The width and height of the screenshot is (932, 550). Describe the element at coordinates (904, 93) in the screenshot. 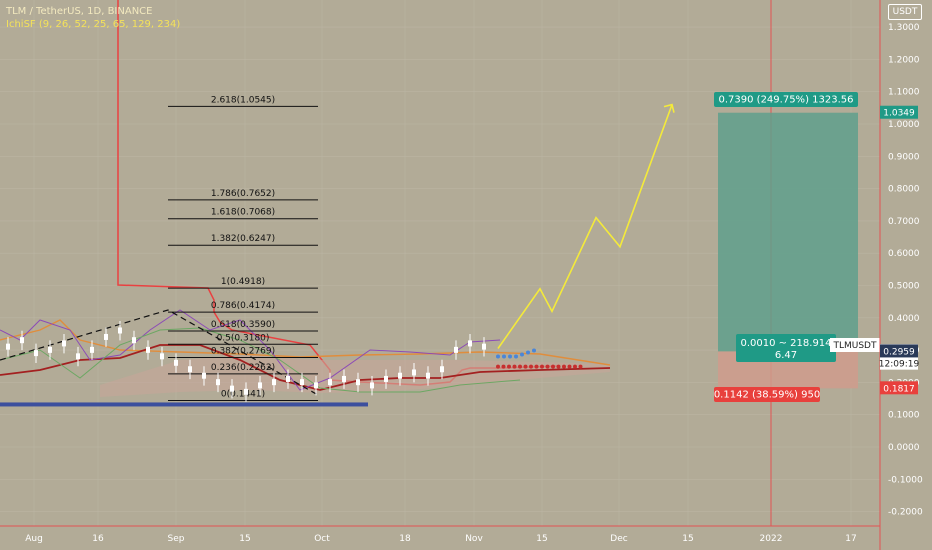

I see `y-tick-label: 1.1000` at that location.